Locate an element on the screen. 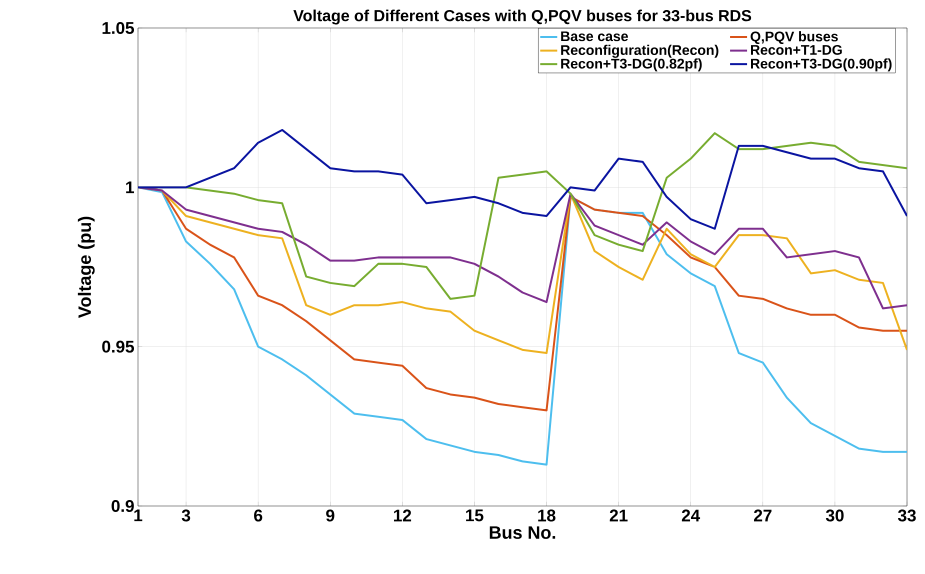  y-axis-title: Voltage (pu) is located at coordinates (86, 267).